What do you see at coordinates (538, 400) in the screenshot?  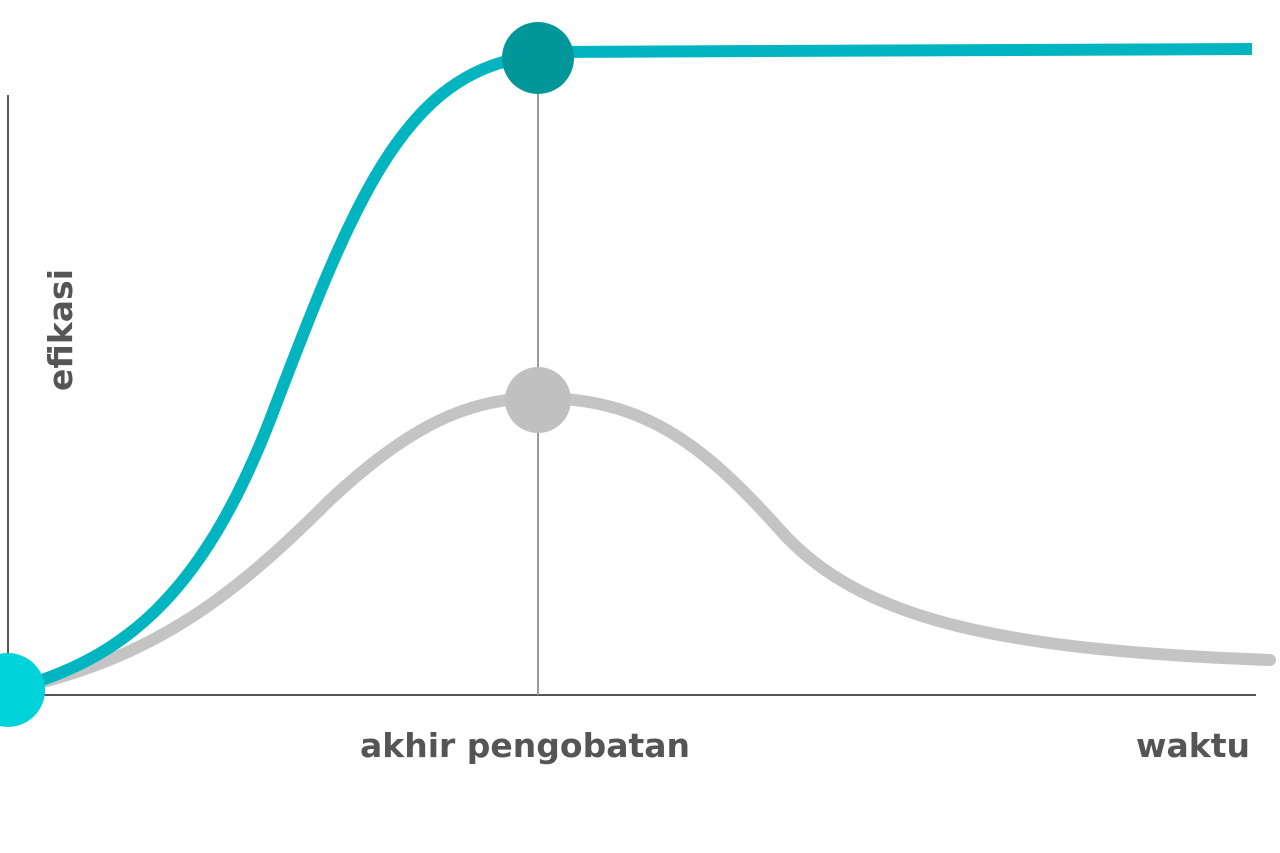 I see `grey-peak-point` at bounding box center [538, 400].